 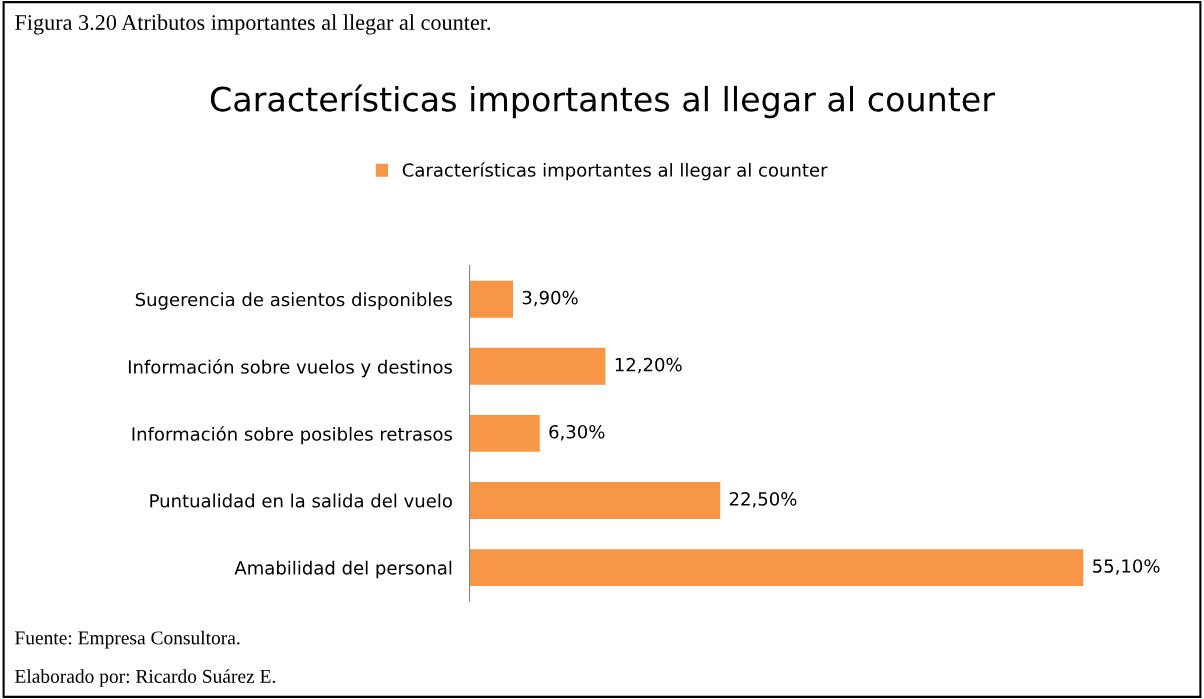 What do you see at coordinates (603, 101) in the screenshot?
I see `chart-title: Características importantes al llegar al counter` at bounding box center [603, 101].